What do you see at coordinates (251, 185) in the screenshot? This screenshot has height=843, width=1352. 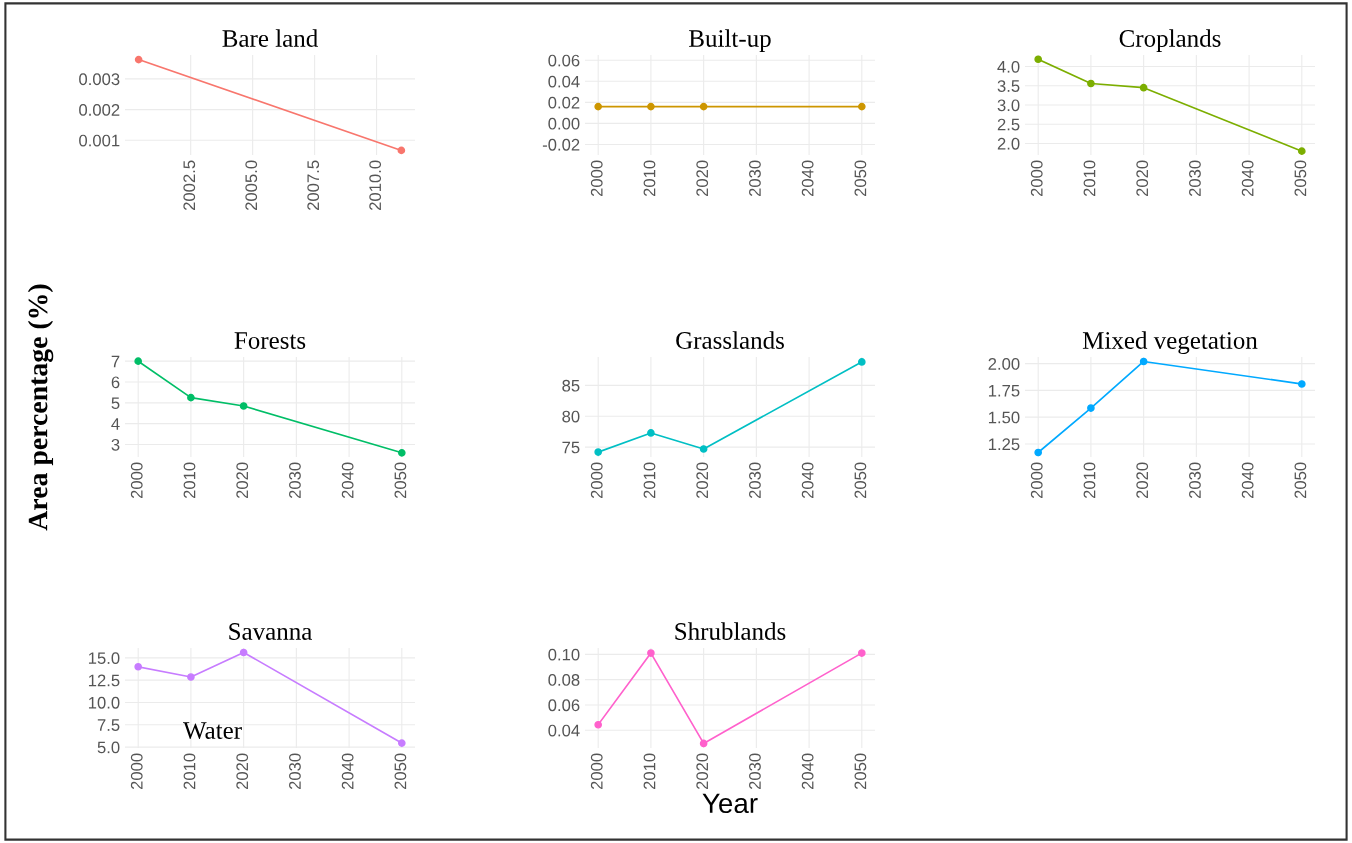 I see `x-tick-label: 2005.0` at bounding box center [251, 185].